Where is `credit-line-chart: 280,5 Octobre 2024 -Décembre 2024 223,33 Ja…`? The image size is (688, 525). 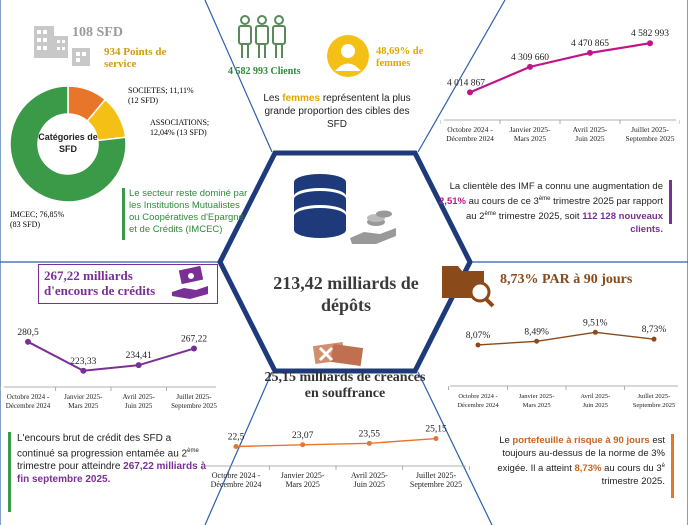 credit-line-chart: 280,5 Octobre 2024 -Décembre 2024 223,33 Ja… is located at coordinates (108, 369).